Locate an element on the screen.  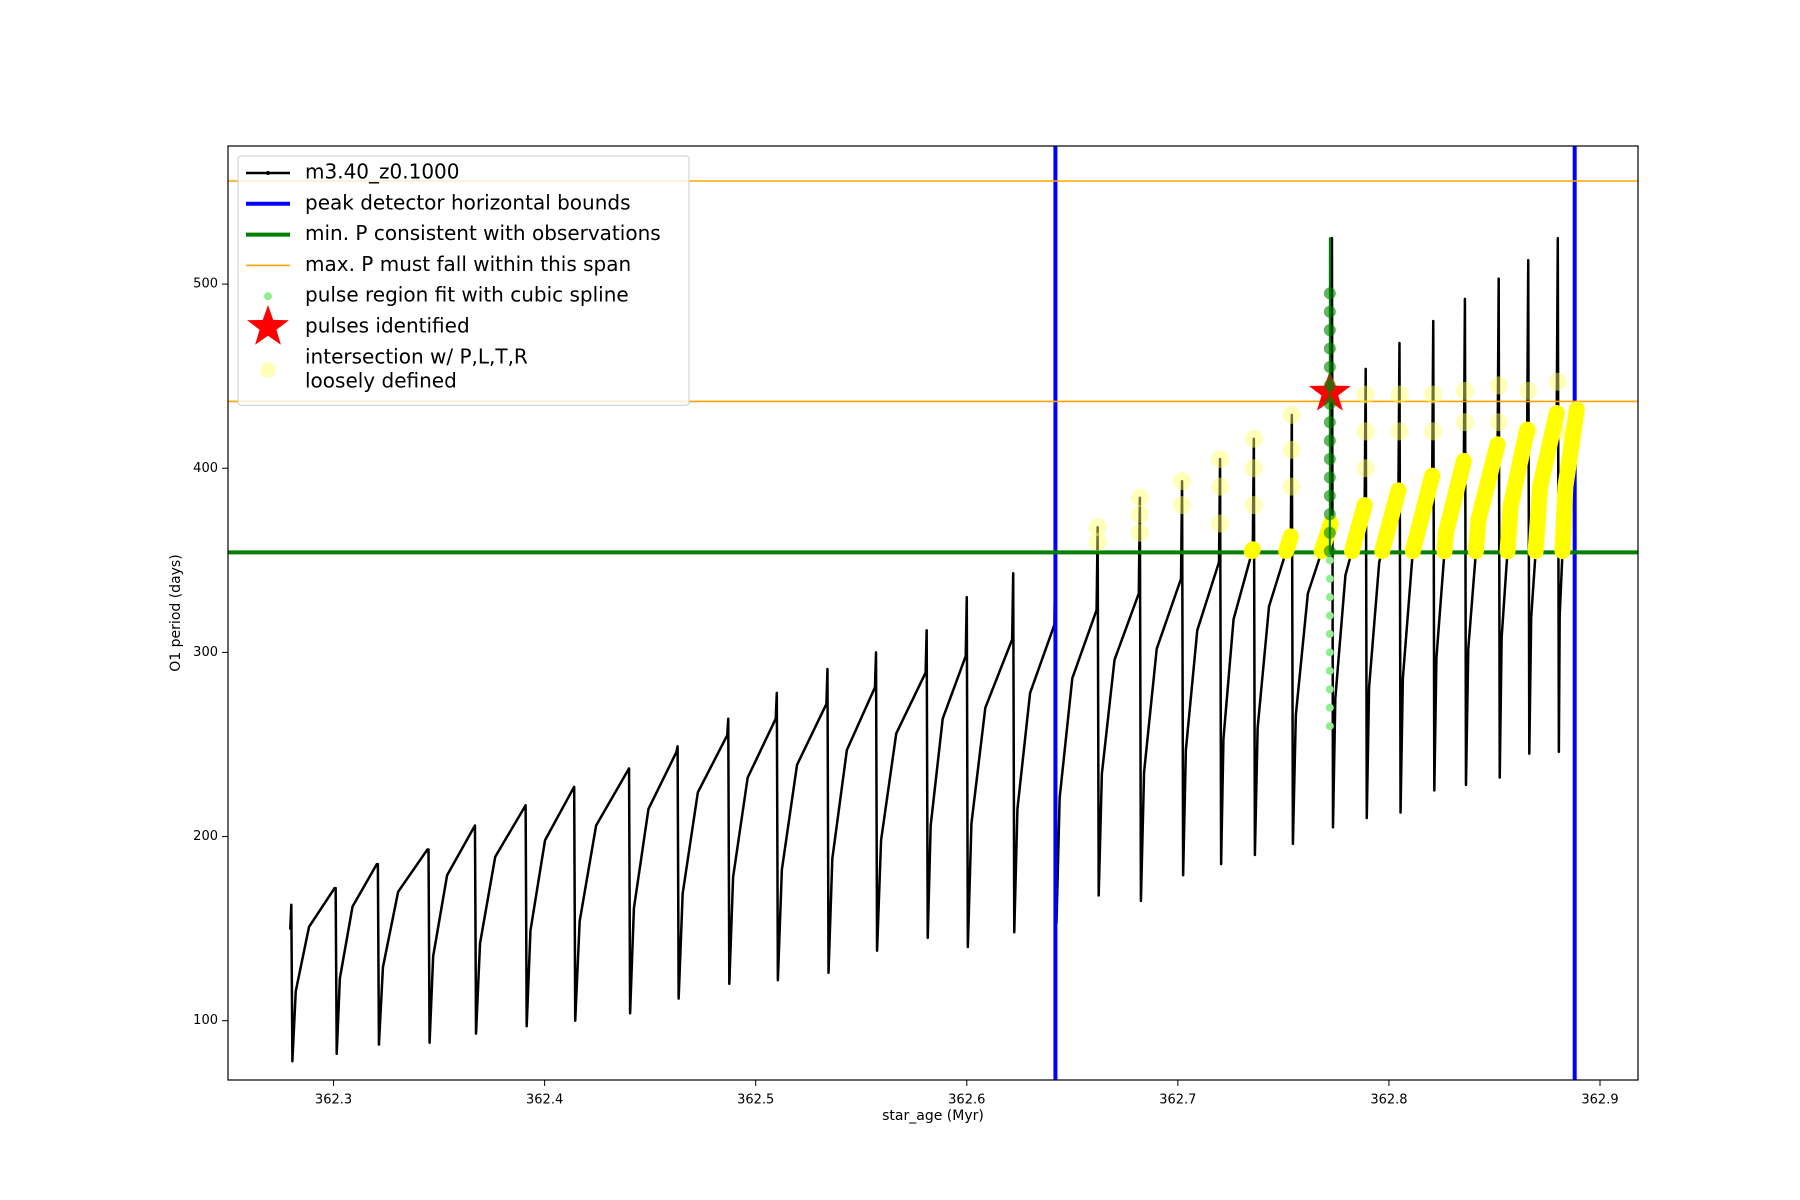
legend-label: peak detector horizontal bounds is located at coordinates (468, 202).